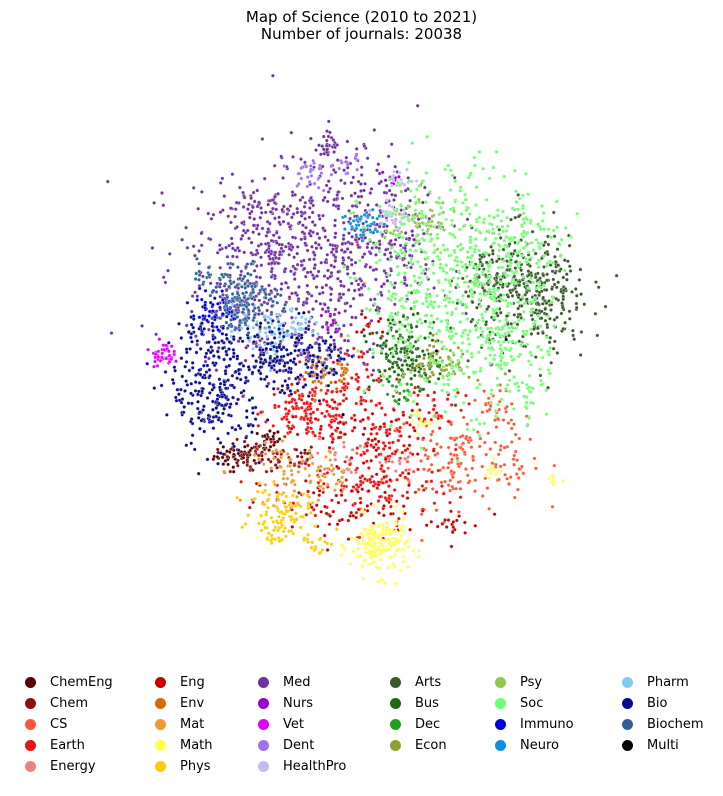 This screenshot has width=723, height=796. I want to click on point-bus, so click(400, 352).